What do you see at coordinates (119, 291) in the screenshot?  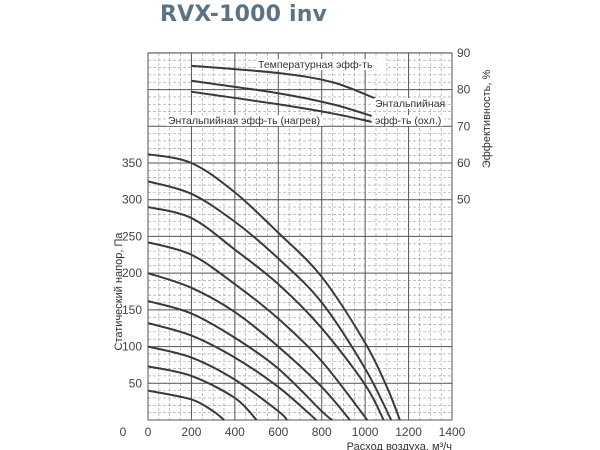 I see `y-axis-label: Статический напор, Па` at bounding box center [119, 291].